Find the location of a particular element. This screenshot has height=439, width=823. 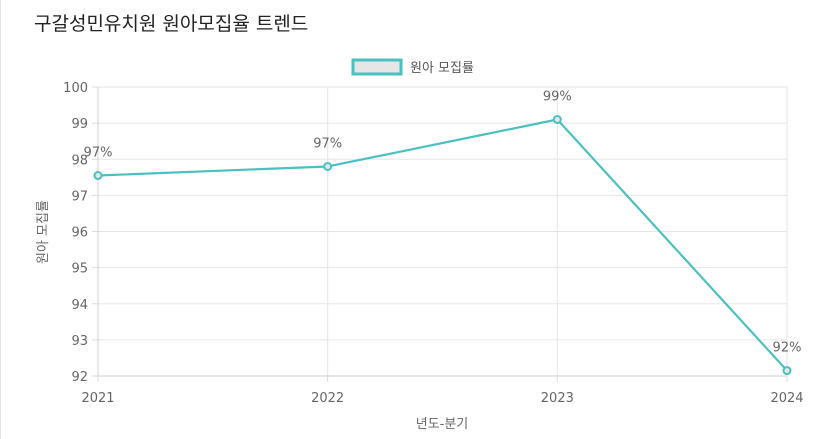

legend-label: 원아 모집률 is located at coordinates (442, 68).